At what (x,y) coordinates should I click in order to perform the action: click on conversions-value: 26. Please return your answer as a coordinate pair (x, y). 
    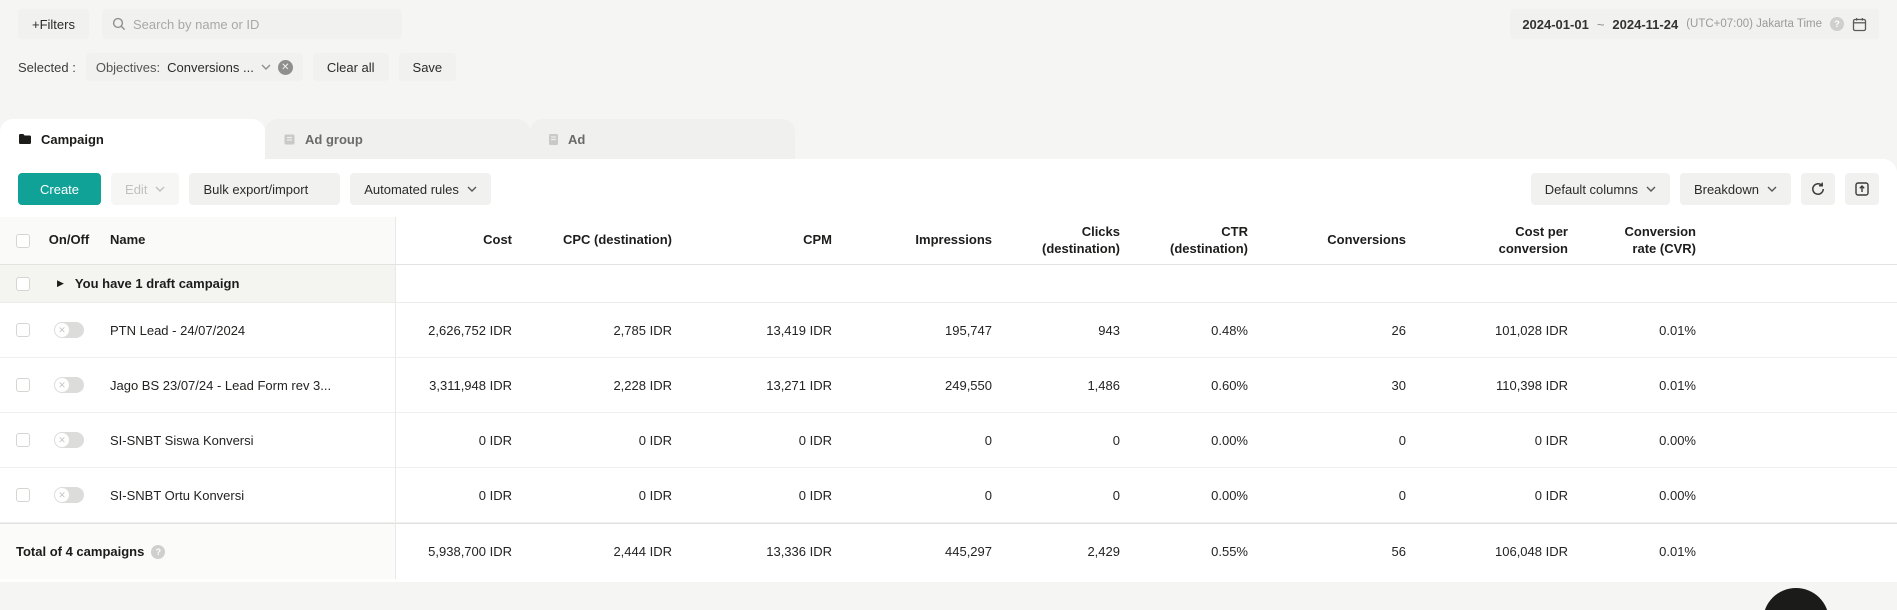
    Looking at the image, I should click on (1398, 330).